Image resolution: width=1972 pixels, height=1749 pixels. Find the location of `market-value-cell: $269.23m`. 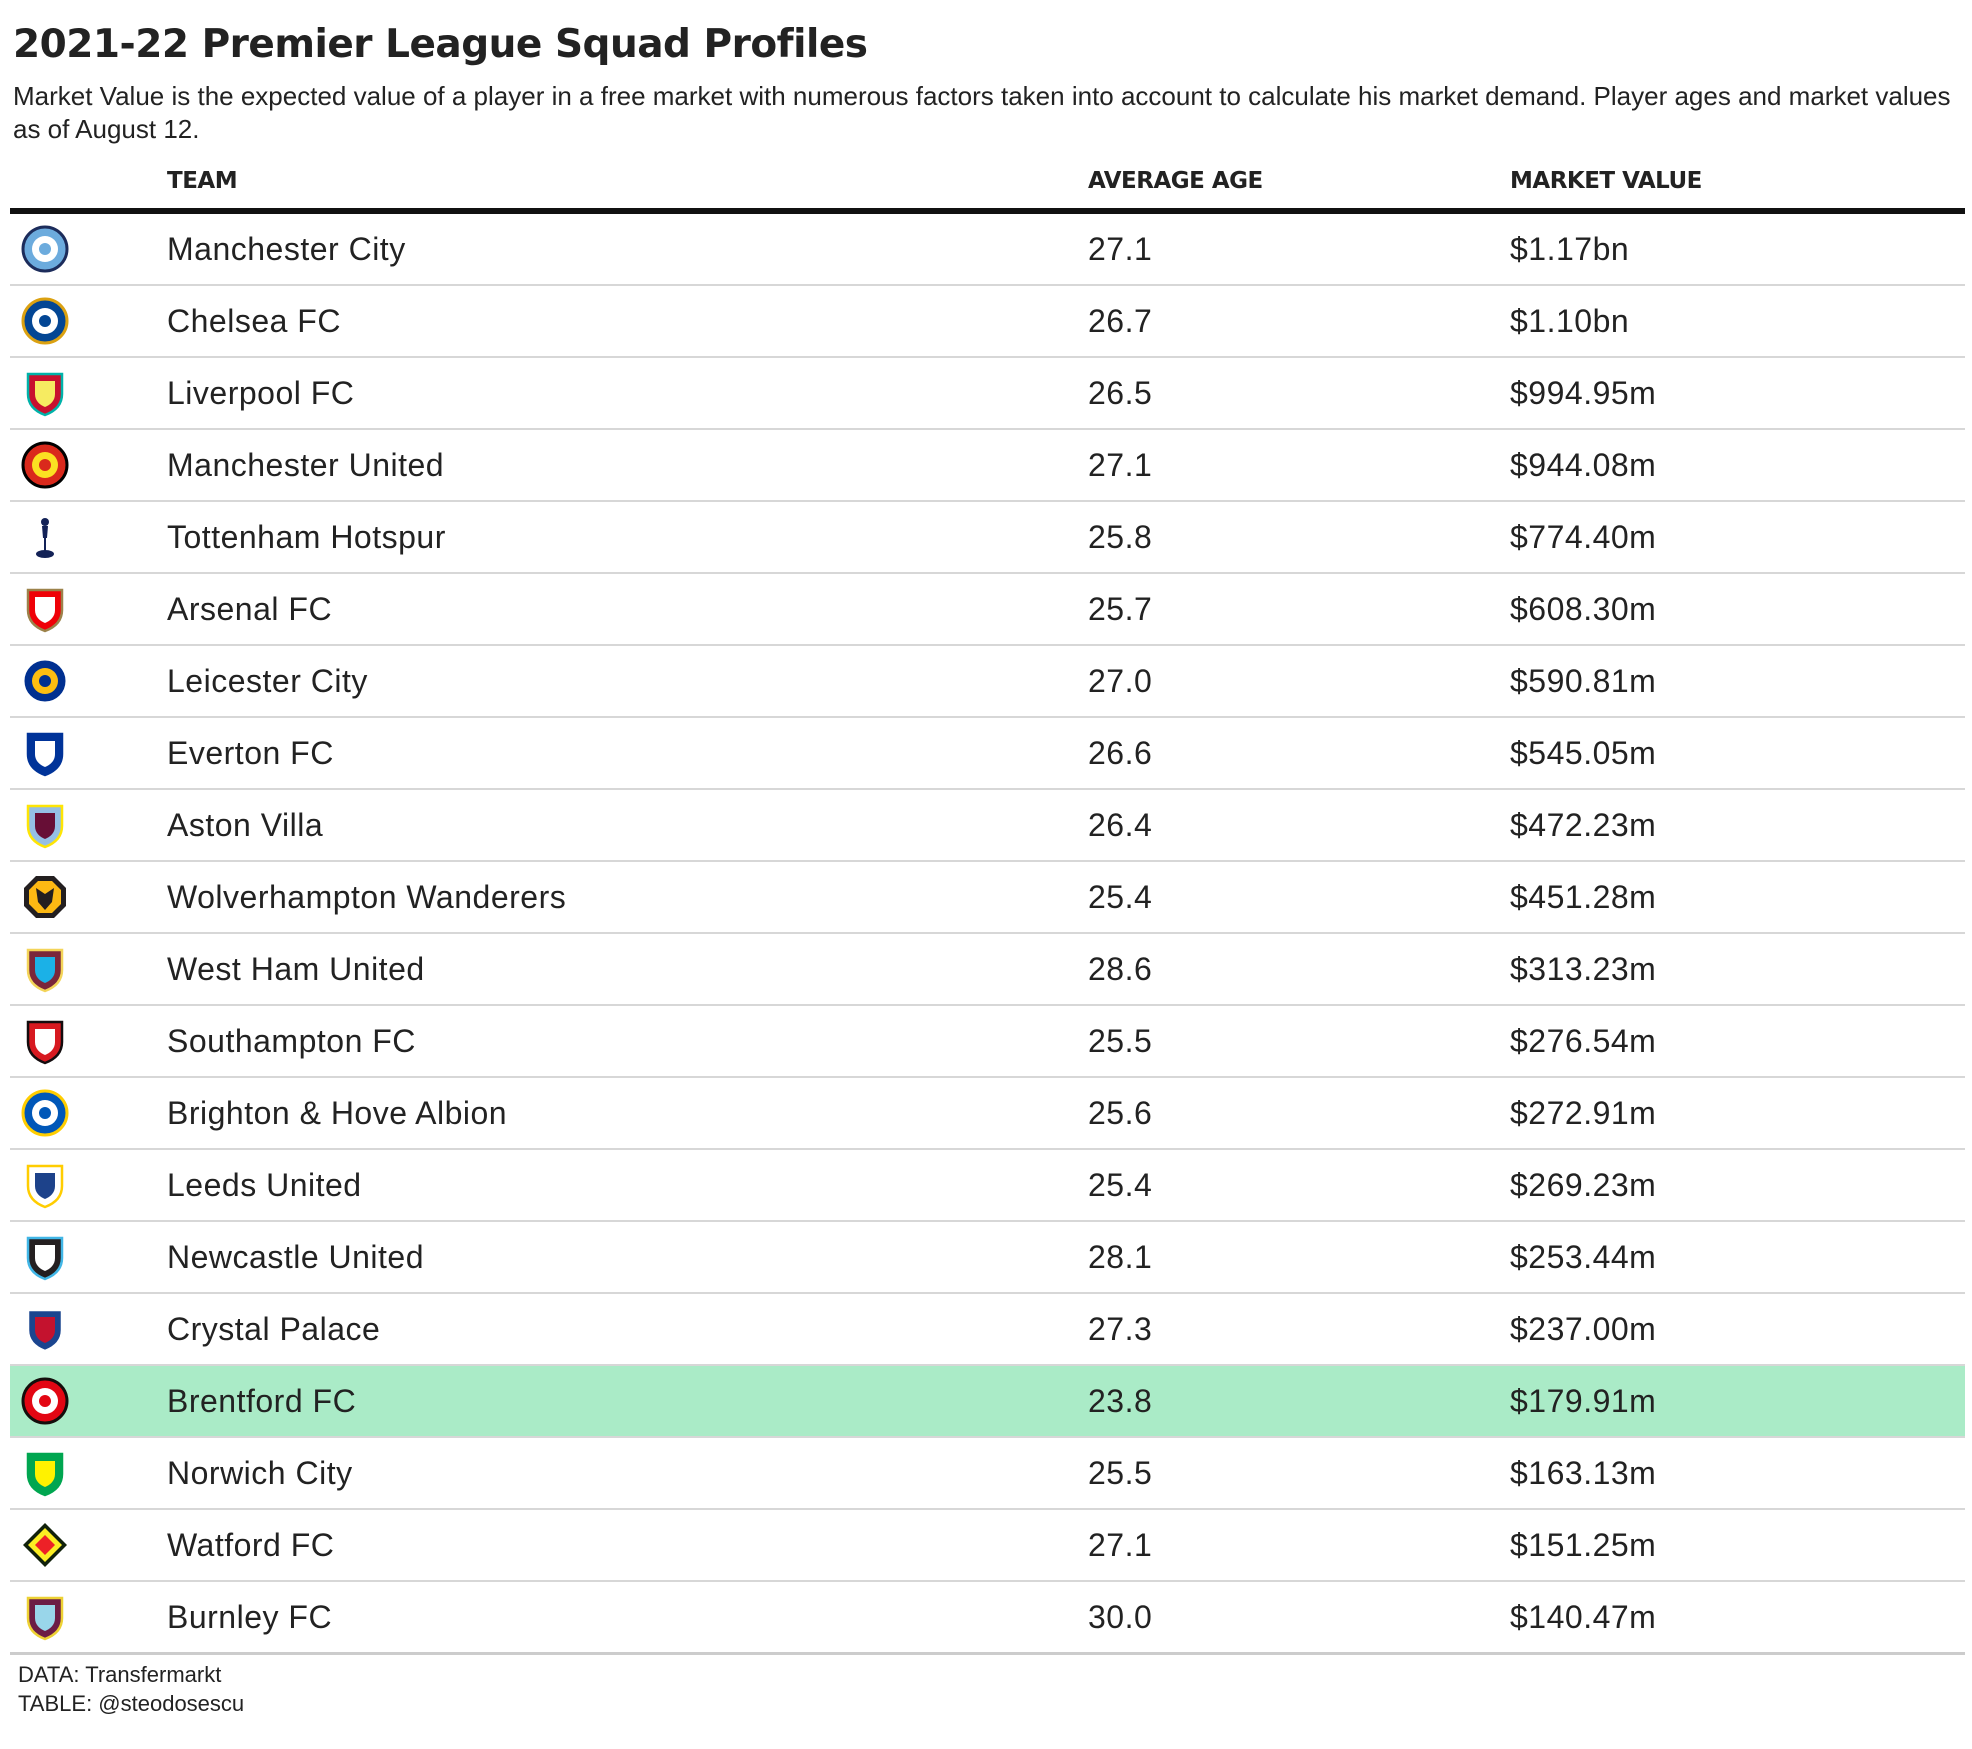

market-value-cell: $269.23m is located at coordinates (1583, 1185).